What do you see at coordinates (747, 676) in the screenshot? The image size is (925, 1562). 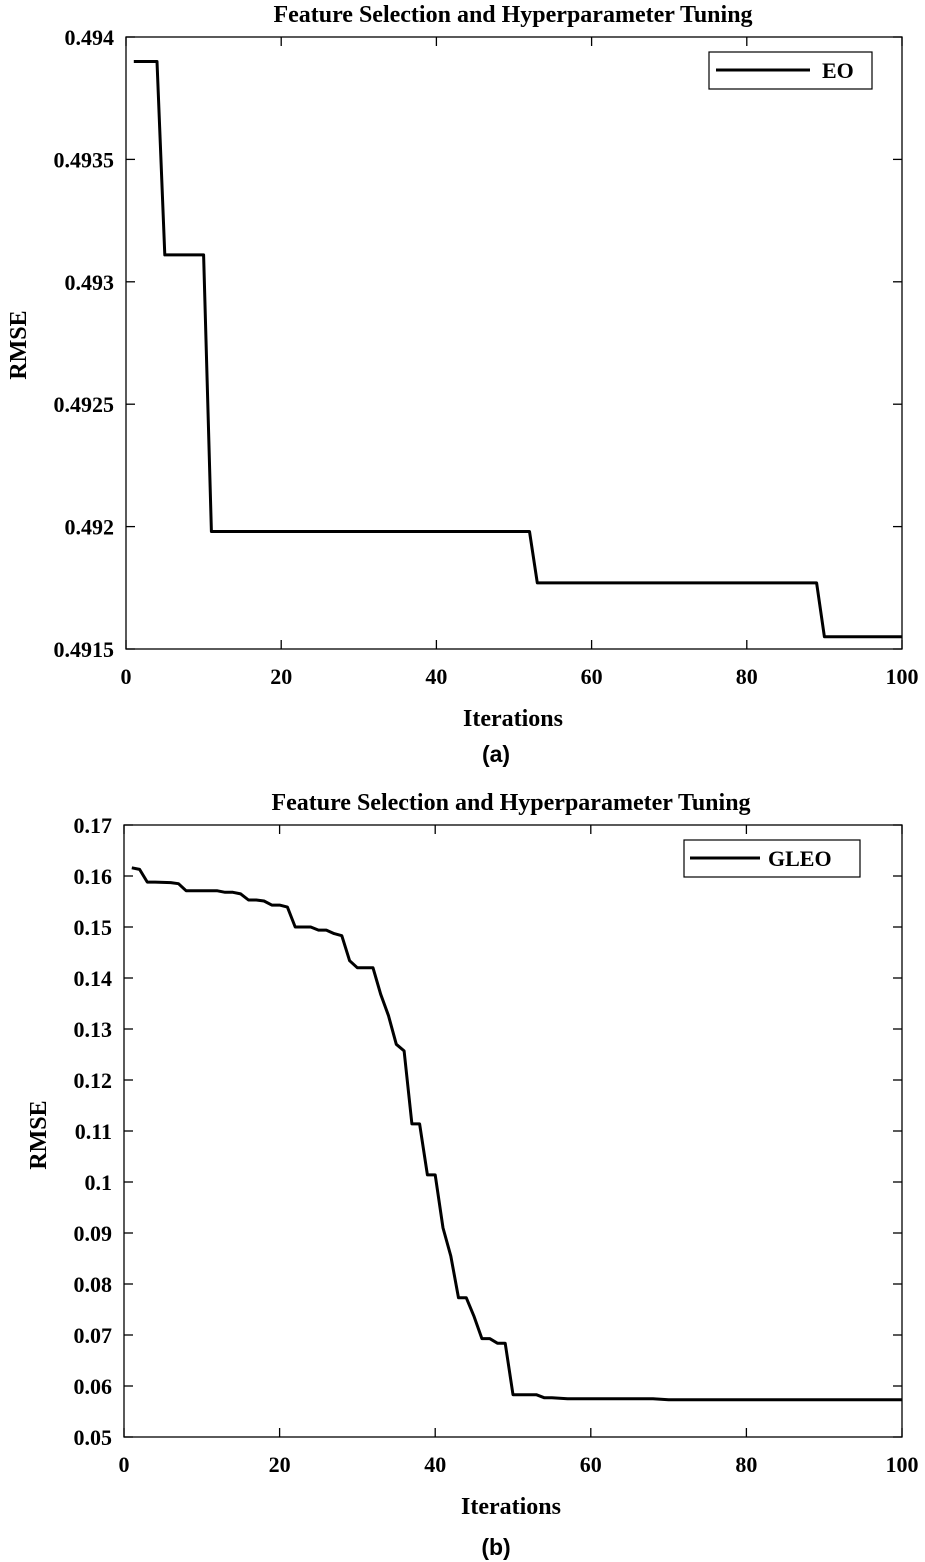 I see `chart-a-xtick-label: 80` at bounding box center [747, 676].